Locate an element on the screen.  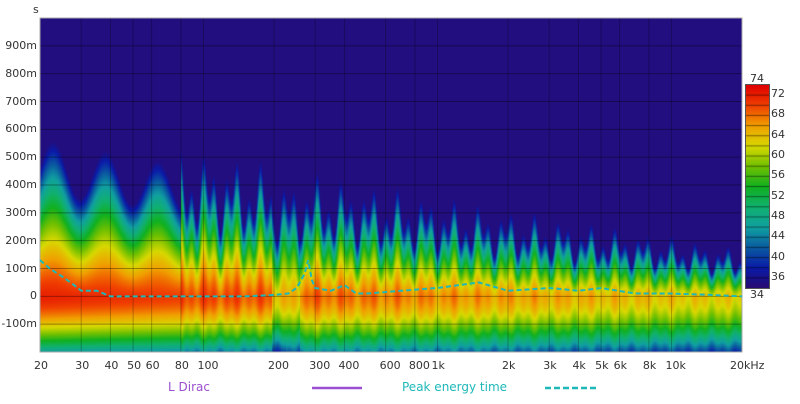
colorbar-tick-label: 48 is located at coordinates (778, 215).